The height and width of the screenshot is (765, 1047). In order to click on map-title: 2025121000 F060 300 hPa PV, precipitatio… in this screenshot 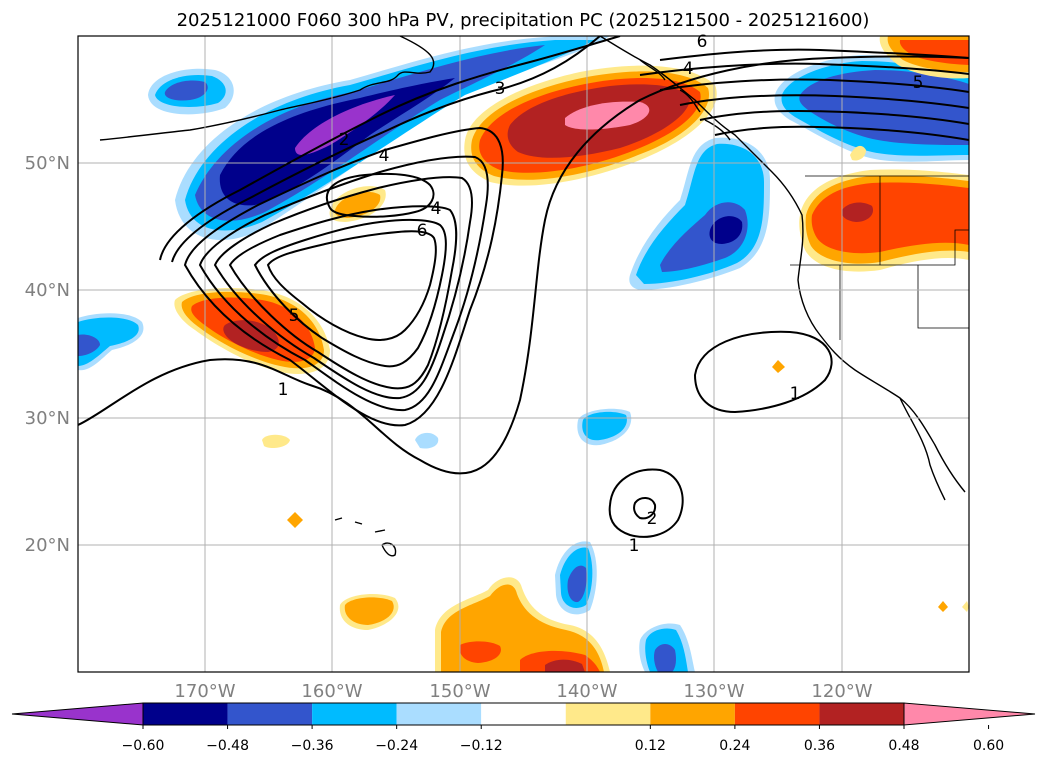, I will do `click(523, 20)`.